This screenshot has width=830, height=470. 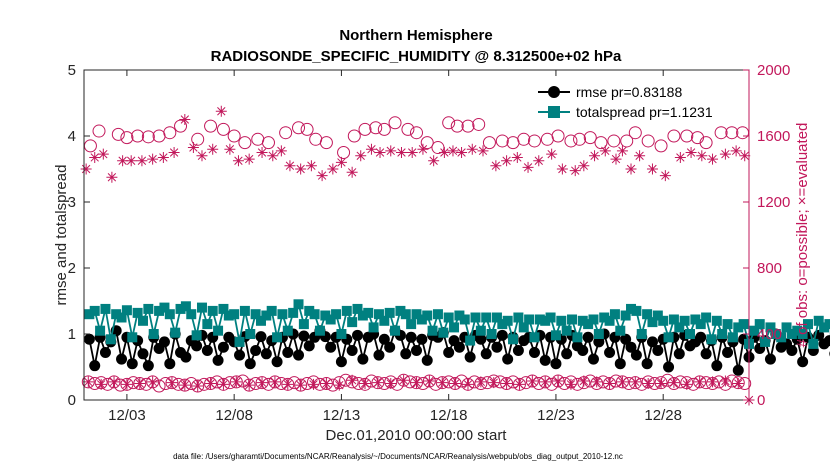 What do you see at coordinates (61, 235) in the screenshot?
I see `y-axis-left-label: rmse and totalspread` at bounding box center [61, 235].